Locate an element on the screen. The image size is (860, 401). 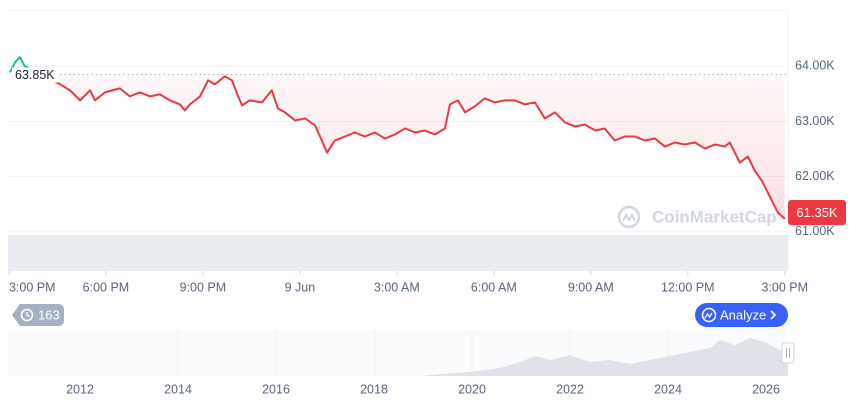
y-tick-label: 63.00K is located at coordinates (815, 121).